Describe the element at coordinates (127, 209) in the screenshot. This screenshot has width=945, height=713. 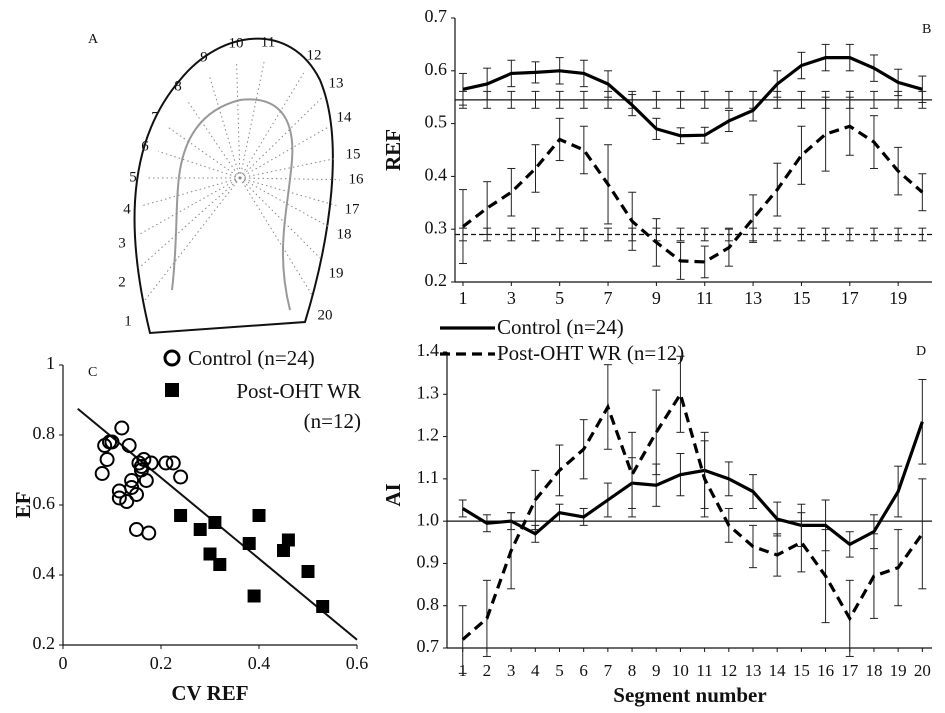
I see `segment-label: 4` at that location.